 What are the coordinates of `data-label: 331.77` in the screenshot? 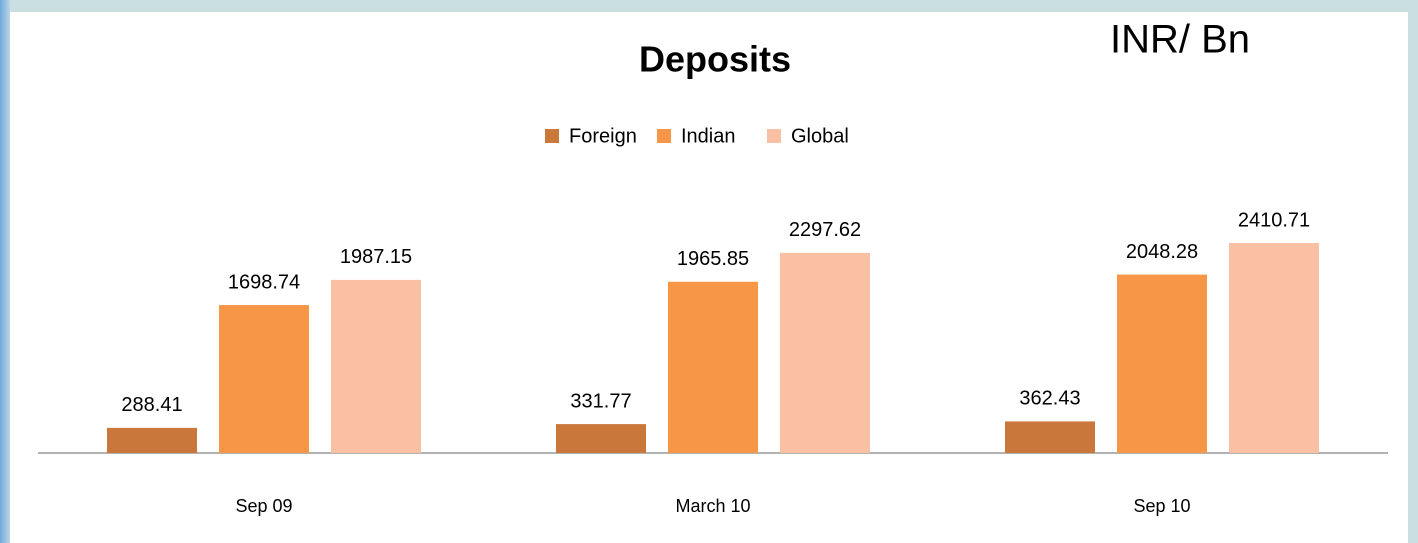 It's located at (600, 401).